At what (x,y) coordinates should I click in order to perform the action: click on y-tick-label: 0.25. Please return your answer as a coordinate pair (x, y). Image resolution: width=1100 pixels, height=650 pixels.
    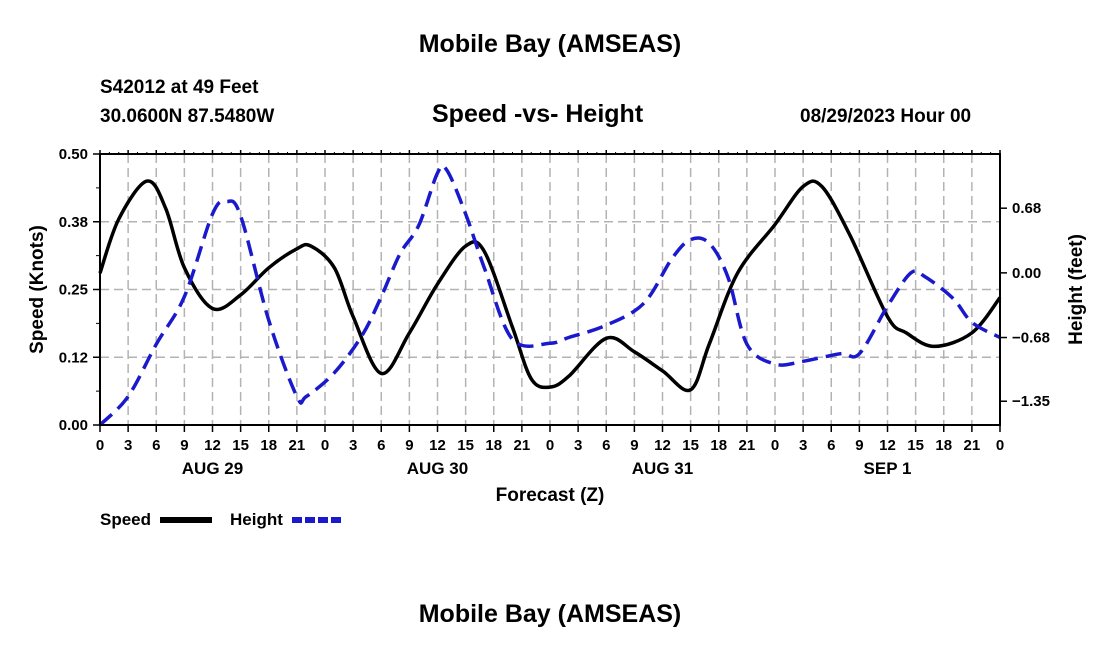
    Looking at the image, I should click on (73, 290).